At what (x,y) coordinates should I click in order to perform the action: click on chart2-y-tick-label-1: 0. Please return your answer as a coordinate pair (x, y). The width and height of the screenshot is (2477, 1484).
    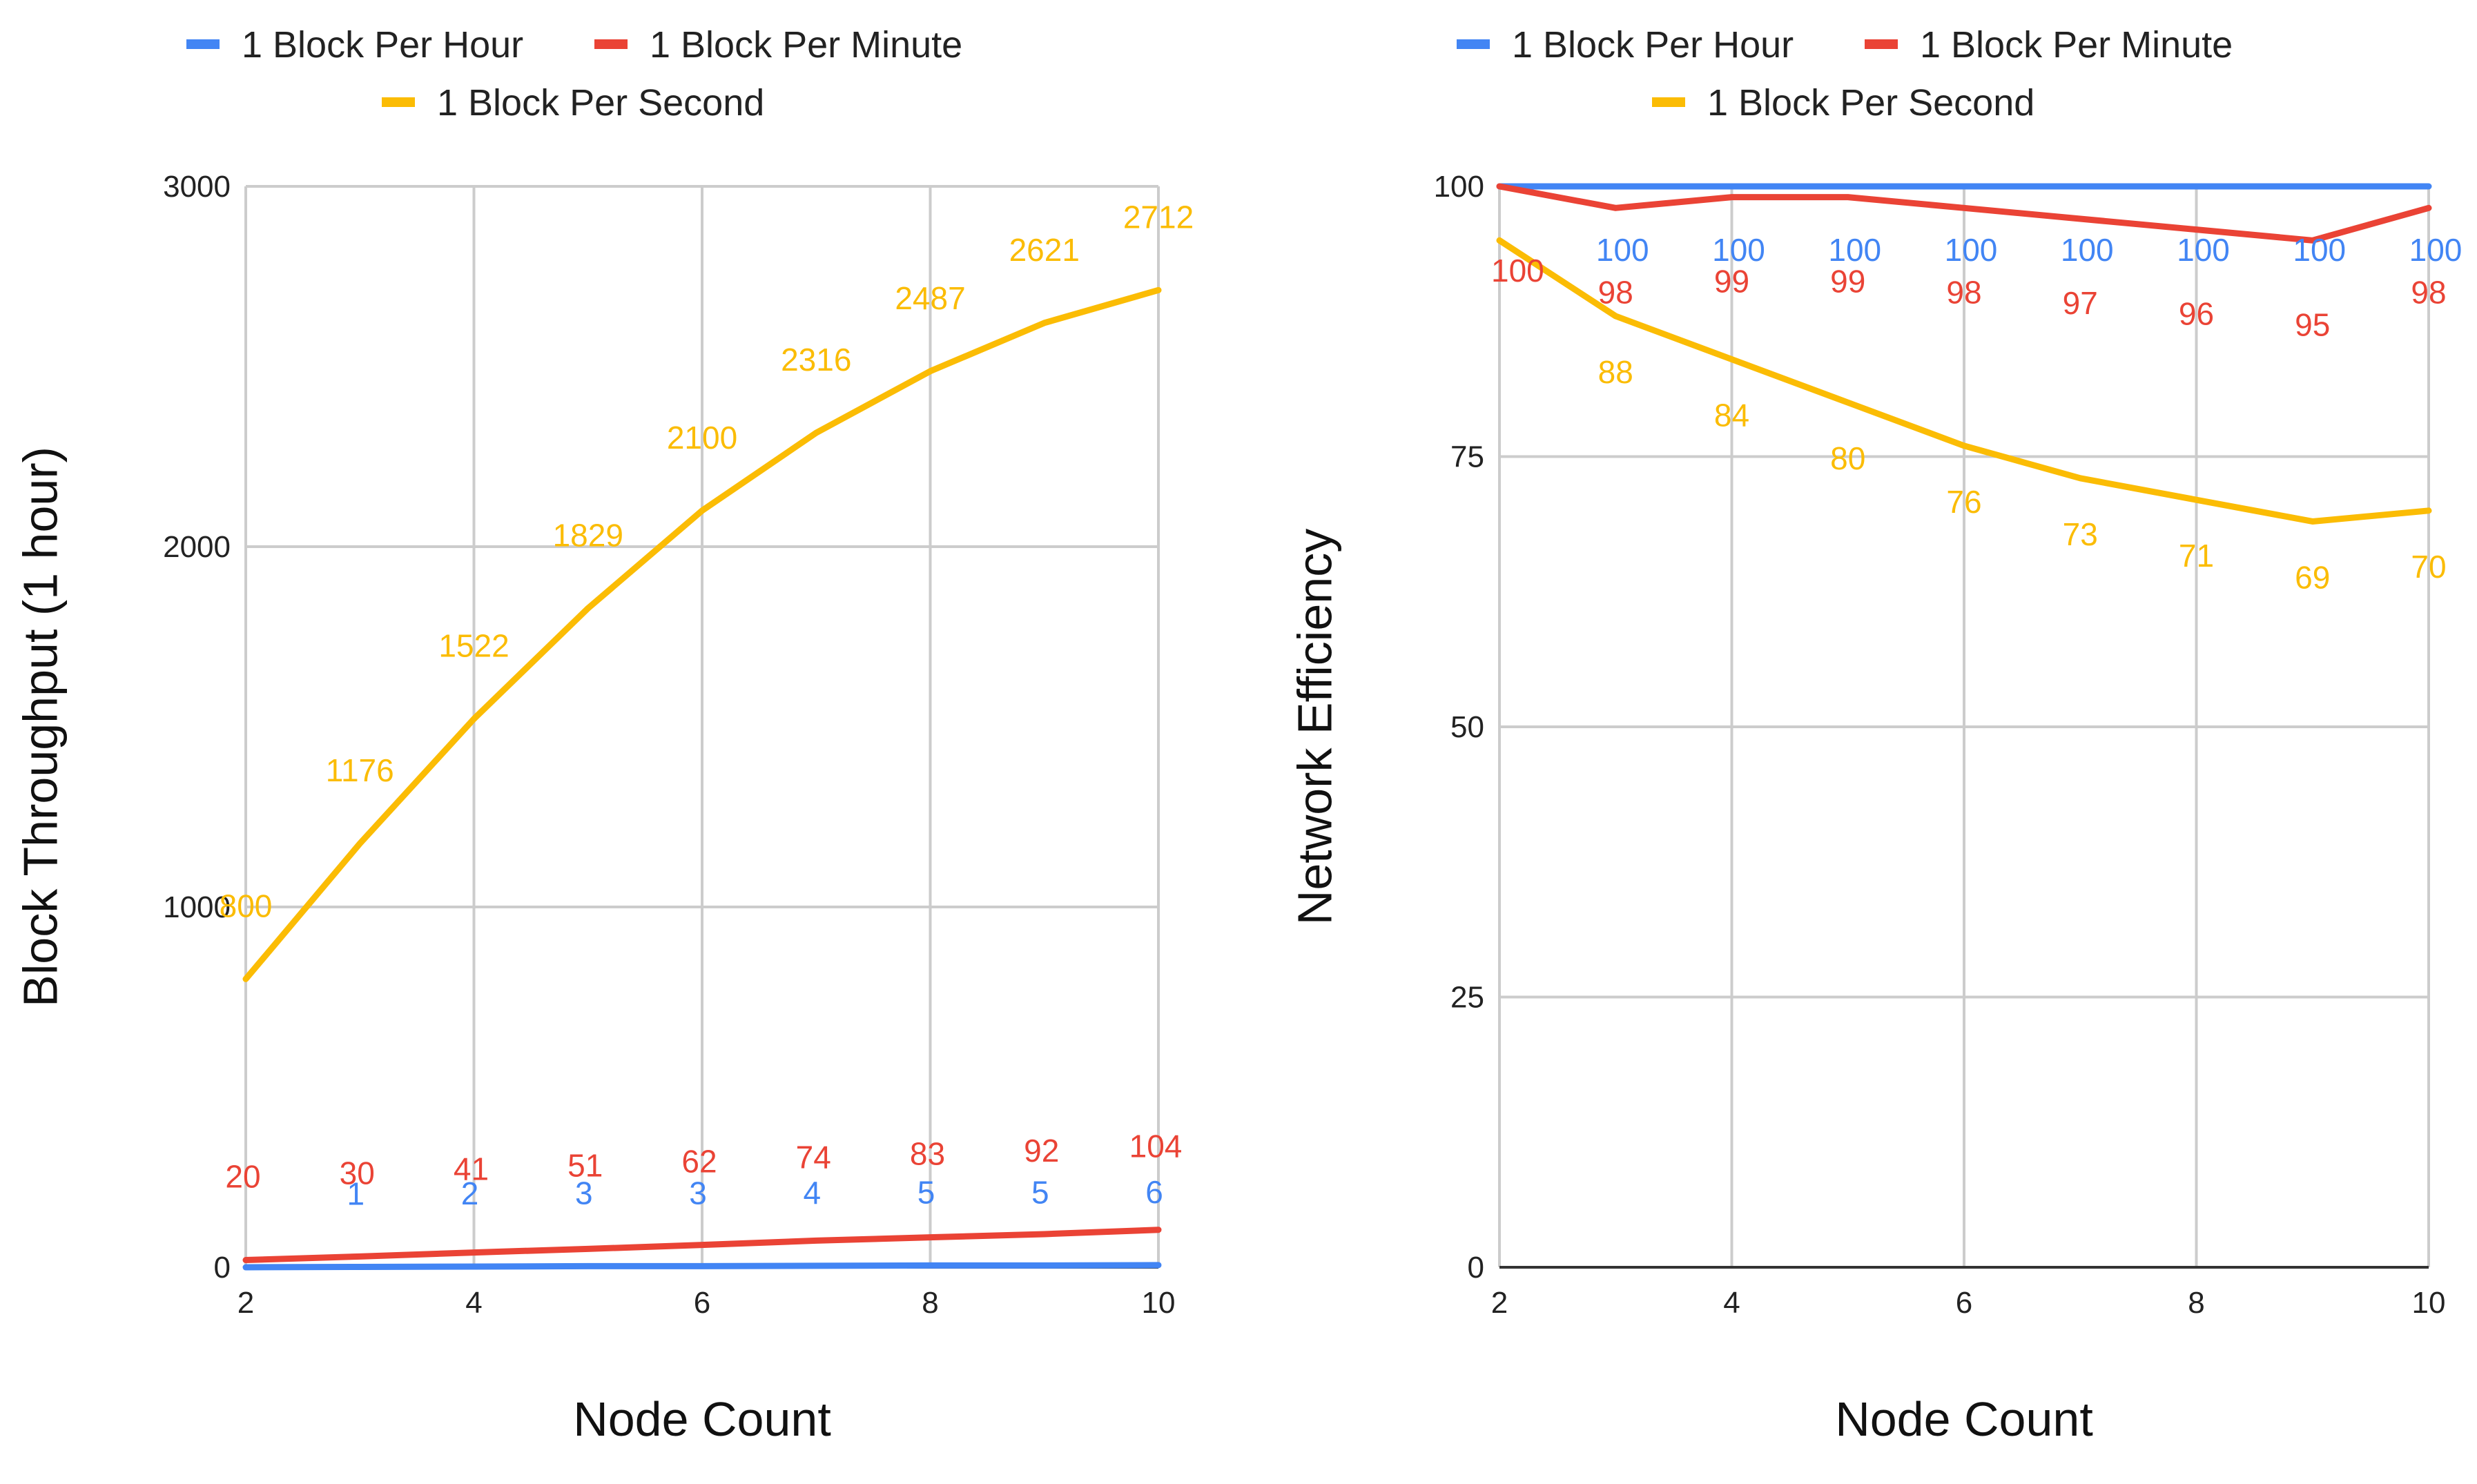
    Looking at the image, I should click on (1476, 1268).